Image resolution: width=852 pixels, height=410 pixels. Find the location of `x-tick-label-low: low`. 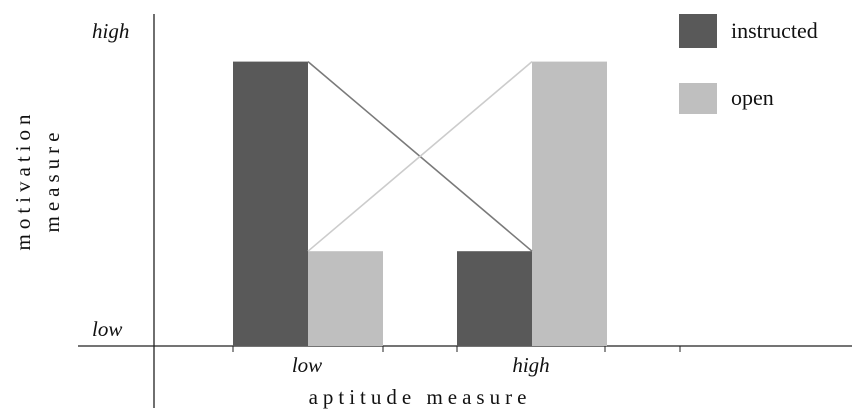

x-tick-label-low: low is located at coordinates (307, 365).